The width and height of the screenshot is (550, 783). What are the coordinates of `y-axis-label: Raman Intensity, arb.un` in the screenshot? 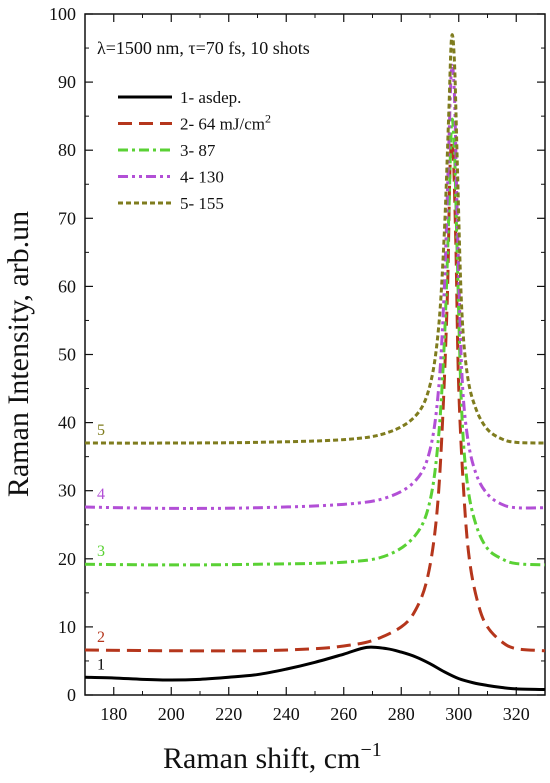 It's located at (18, 354).